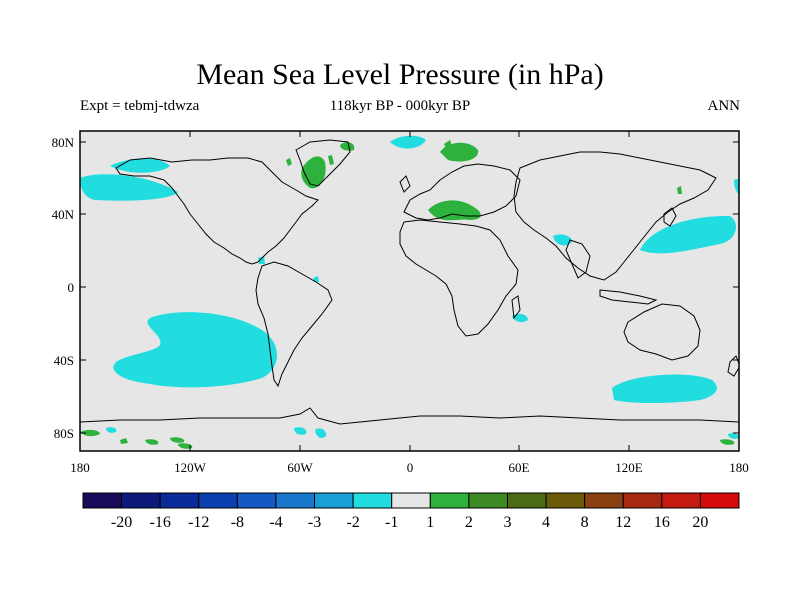 This screenshot has width=800, height=600. What do you see at coordinates (562, 240) in the screenshot?
I see `arabian-negative-region` at bounding box center [562, 240].